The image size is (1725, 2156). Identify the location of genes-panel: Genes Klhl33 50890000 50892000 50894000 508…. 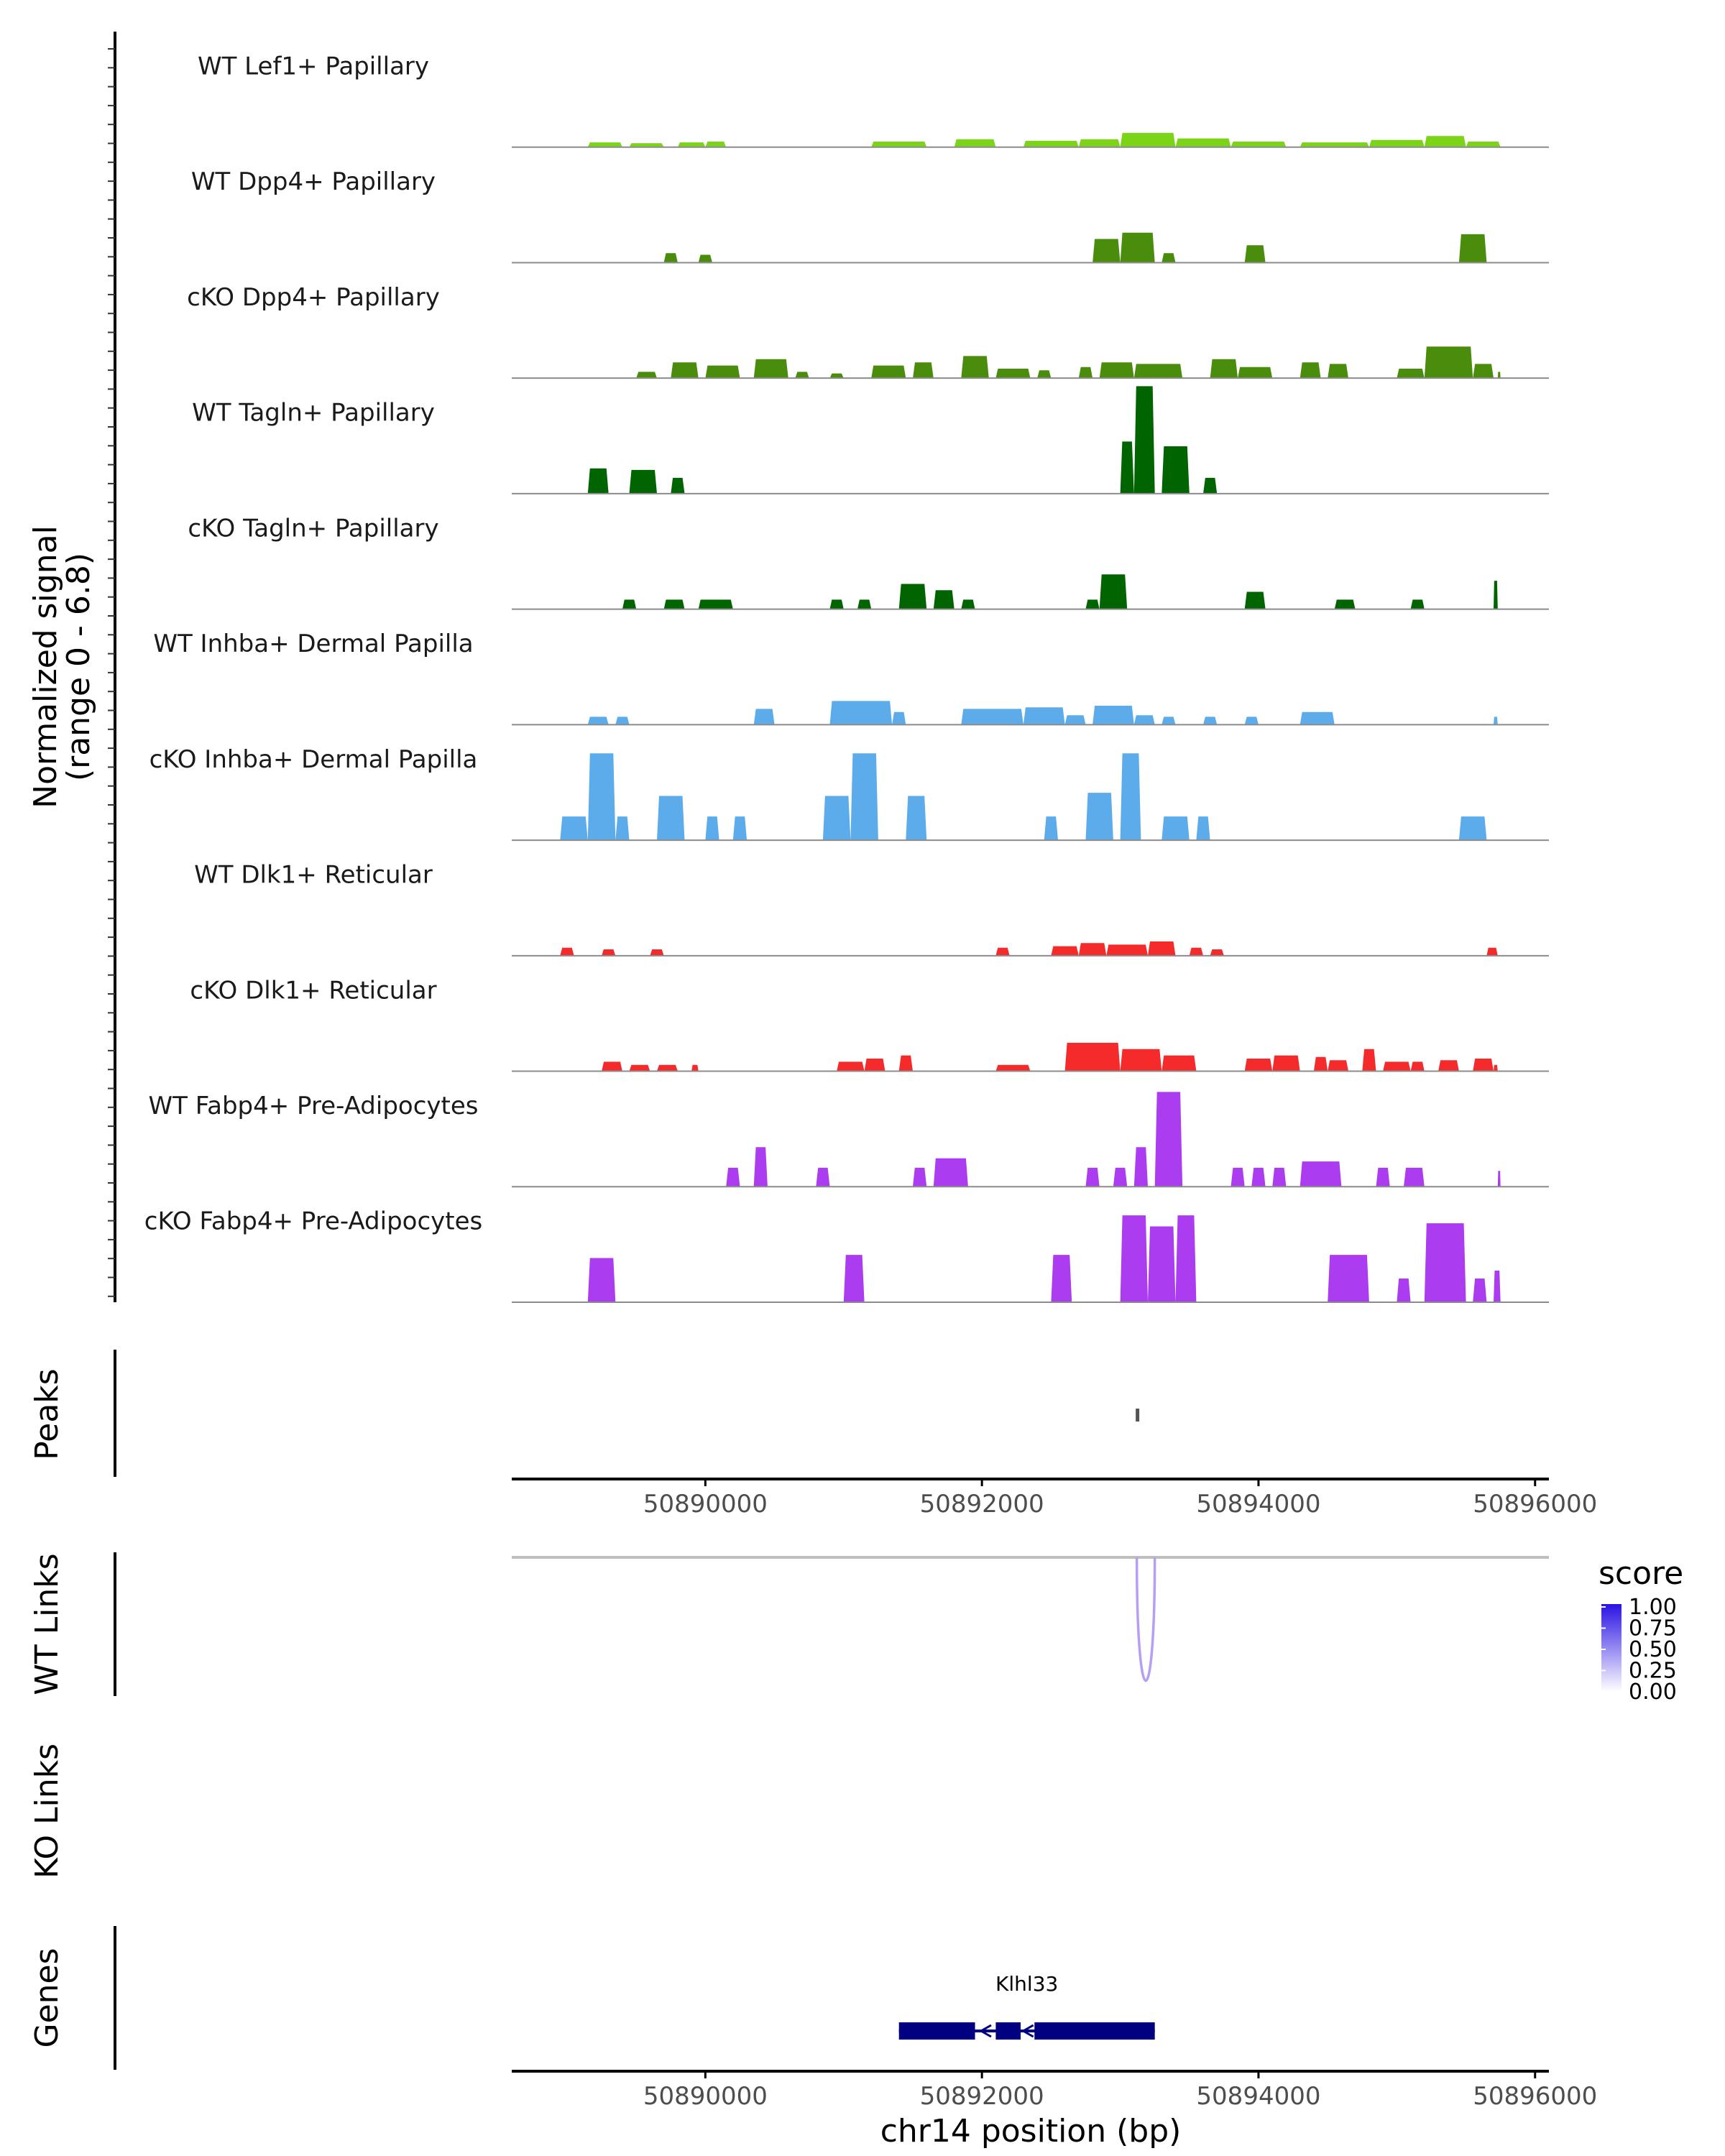
(813, 2038).